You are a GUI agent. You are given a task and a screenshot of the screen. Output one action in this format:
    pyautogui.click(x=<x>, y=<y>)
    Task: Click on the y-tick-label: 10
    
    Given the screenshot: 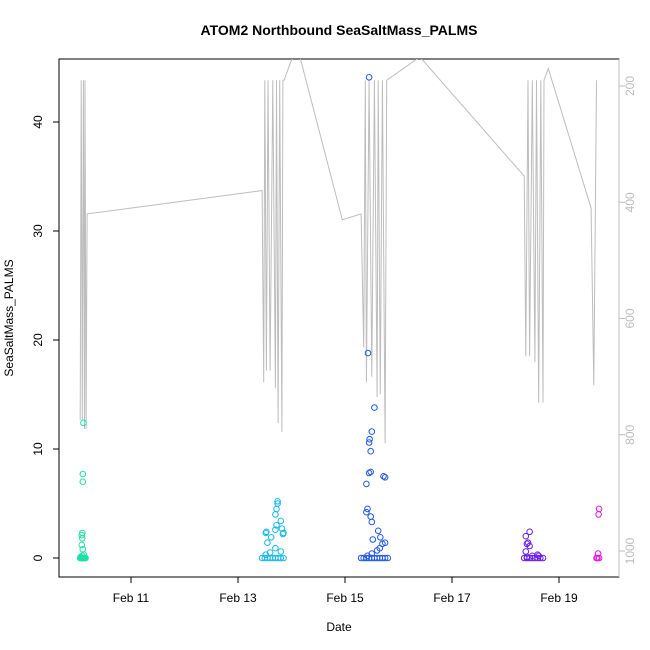 What is the action you would take?
    pyautogui.click(x=38, y=449)
    